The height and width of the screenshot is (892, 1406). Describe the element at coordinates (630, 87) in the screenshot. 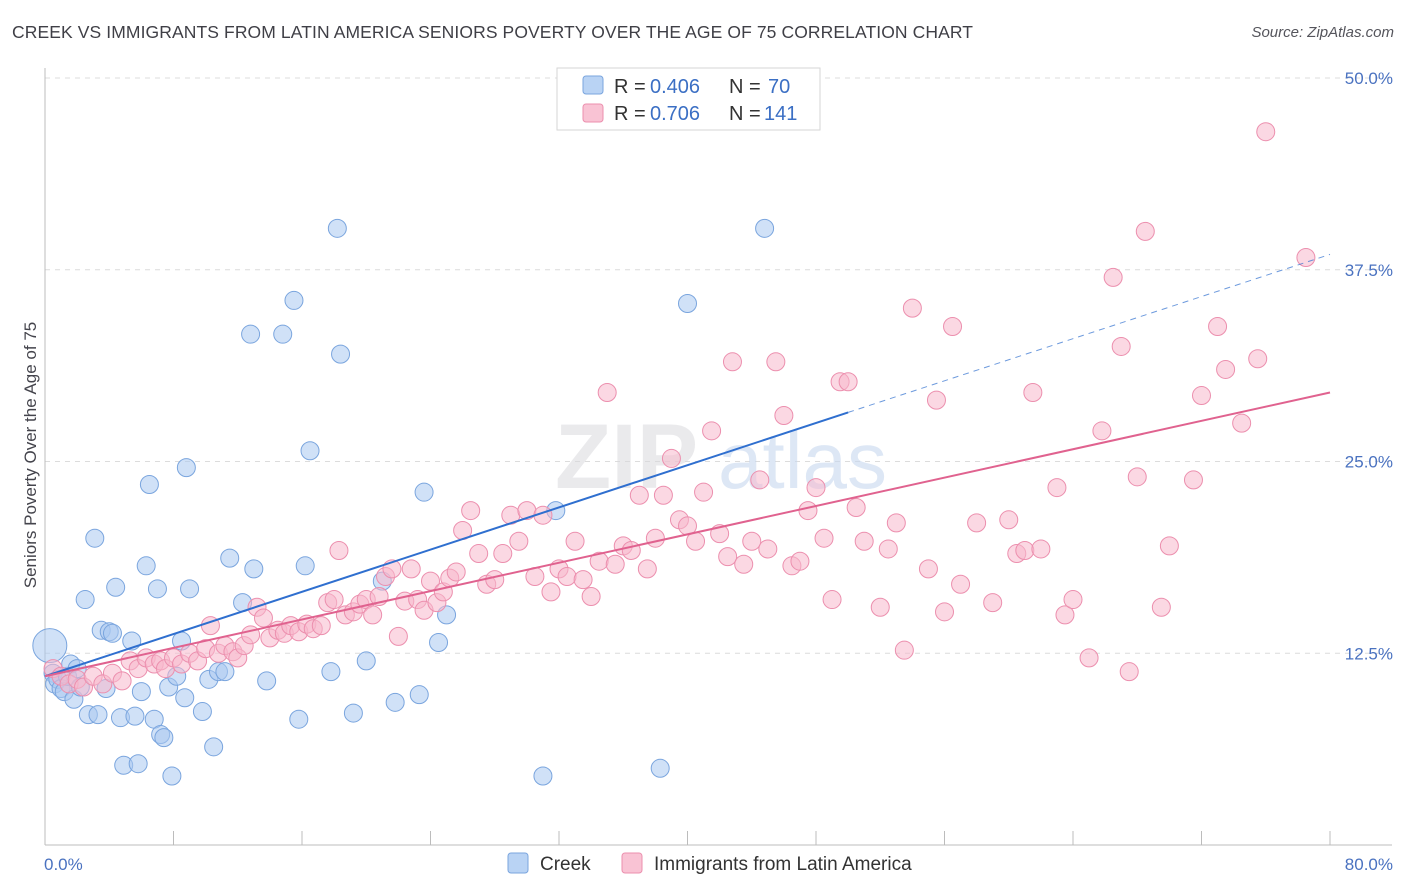

I see `legend-r-label-creek: R =` at that location.